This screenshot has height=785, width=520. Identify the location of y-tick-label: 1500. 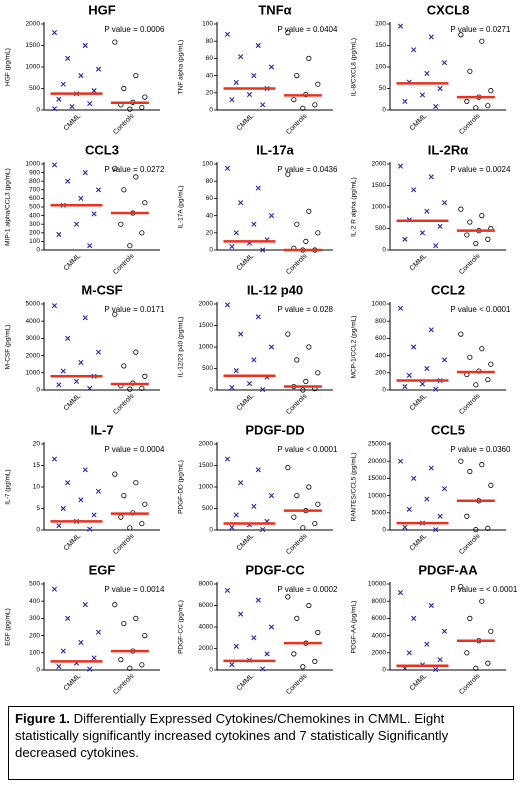
(206, 465).